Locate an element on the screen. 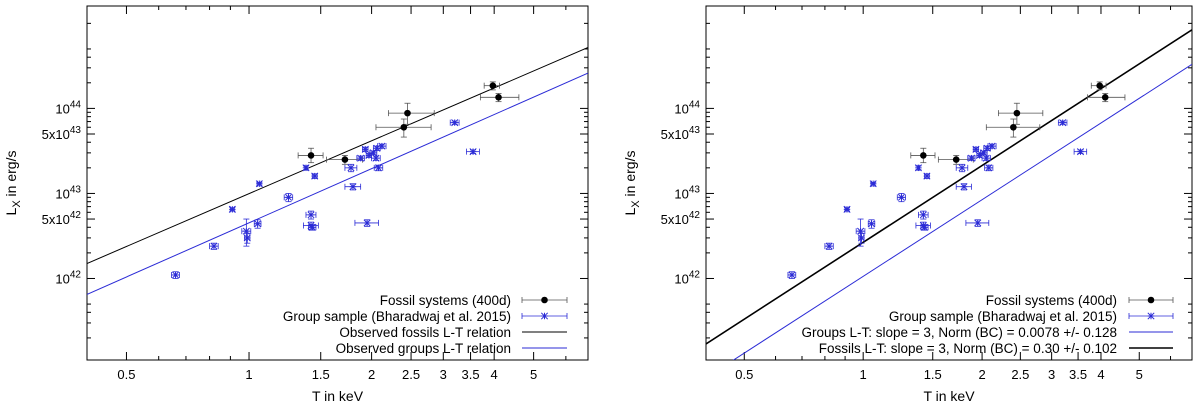 This screenshot has width=1200, height=410. x-tick-label: 1 is located at coordinates (863, 374).